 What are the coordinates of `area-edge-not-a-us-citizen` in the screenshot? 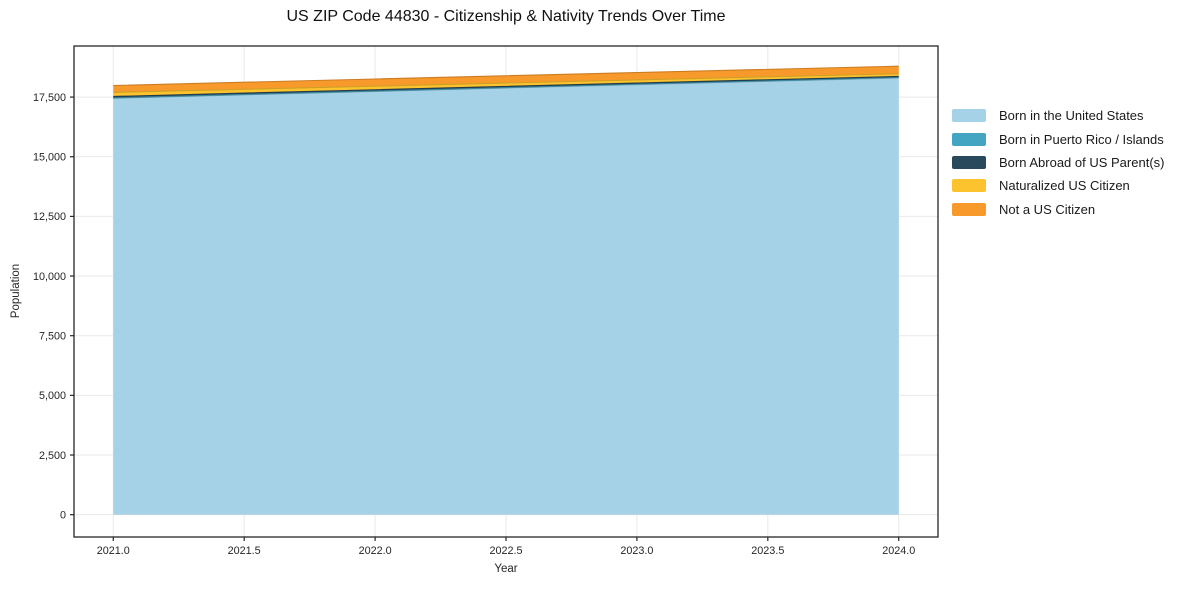 It's located at (506, 76).